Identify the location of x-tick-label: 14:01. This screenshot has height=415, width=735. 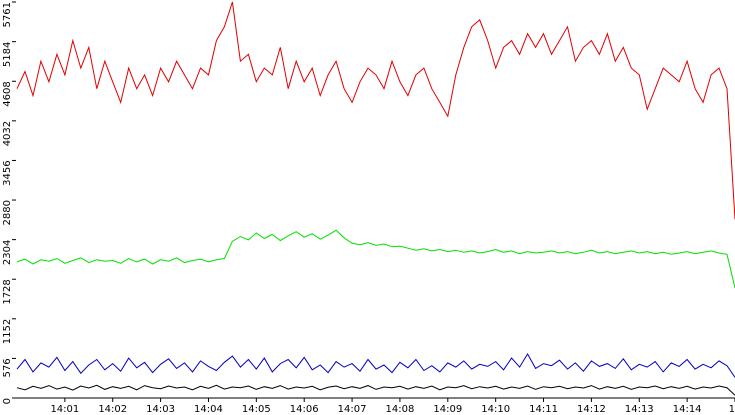
(64, 409).